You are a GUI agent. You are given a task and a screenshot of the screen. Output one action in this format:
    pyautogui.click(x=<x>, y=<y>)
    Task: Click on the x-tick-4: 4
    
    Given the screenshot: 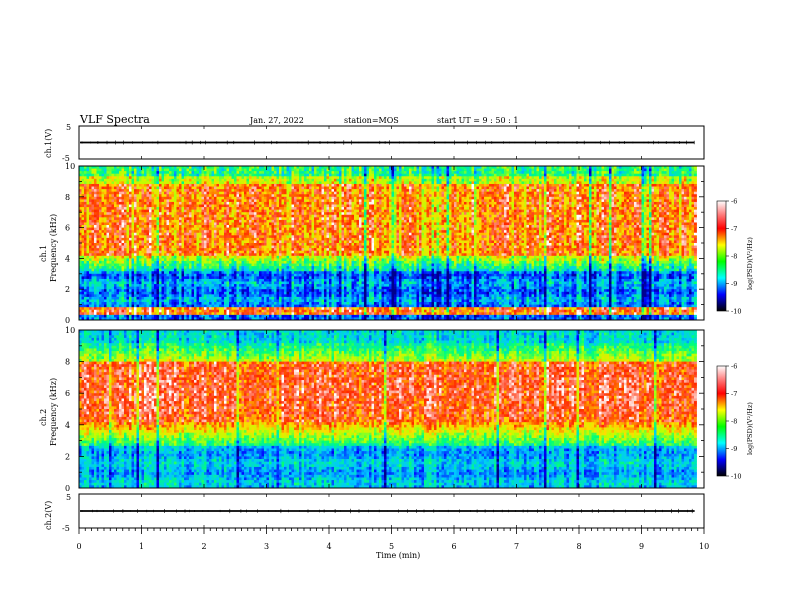 What is the action you would take?
    pyautogui.click(x=329, y=546)
    